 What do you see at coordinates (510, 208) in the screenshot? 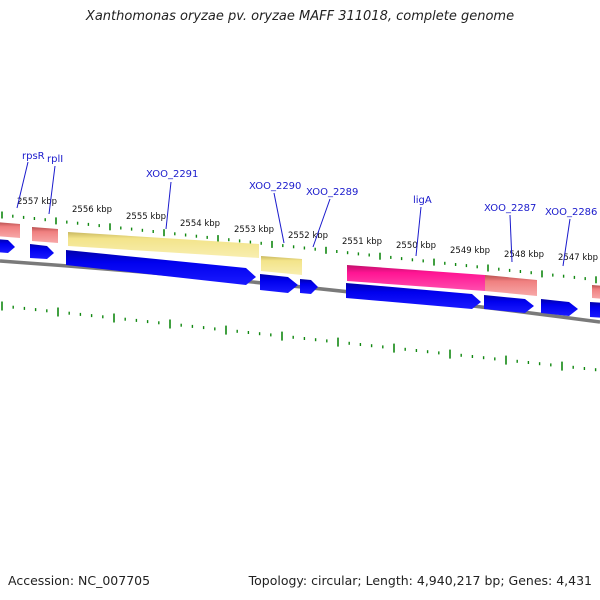
I see `gene-label-XOO_2287: XOO_2287` at bounding box center [510, 208].